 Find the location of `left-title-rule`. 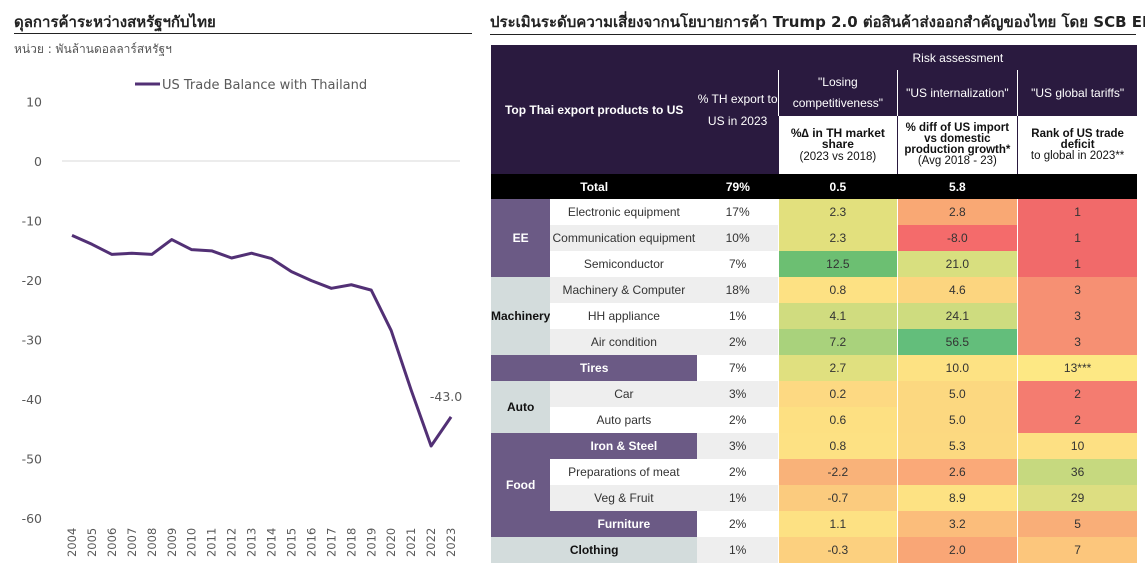

left-title-rule is located at coordinates (243, 33).